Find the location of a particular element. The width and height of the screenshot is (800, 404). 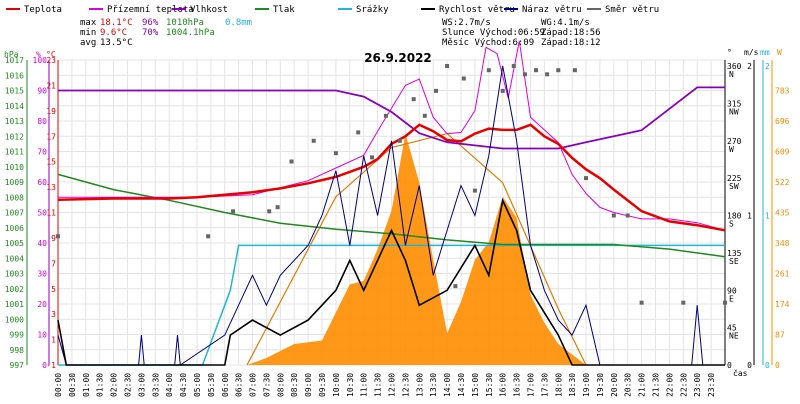

solar-tick-label: 174 is located at coordinates (782, 304).